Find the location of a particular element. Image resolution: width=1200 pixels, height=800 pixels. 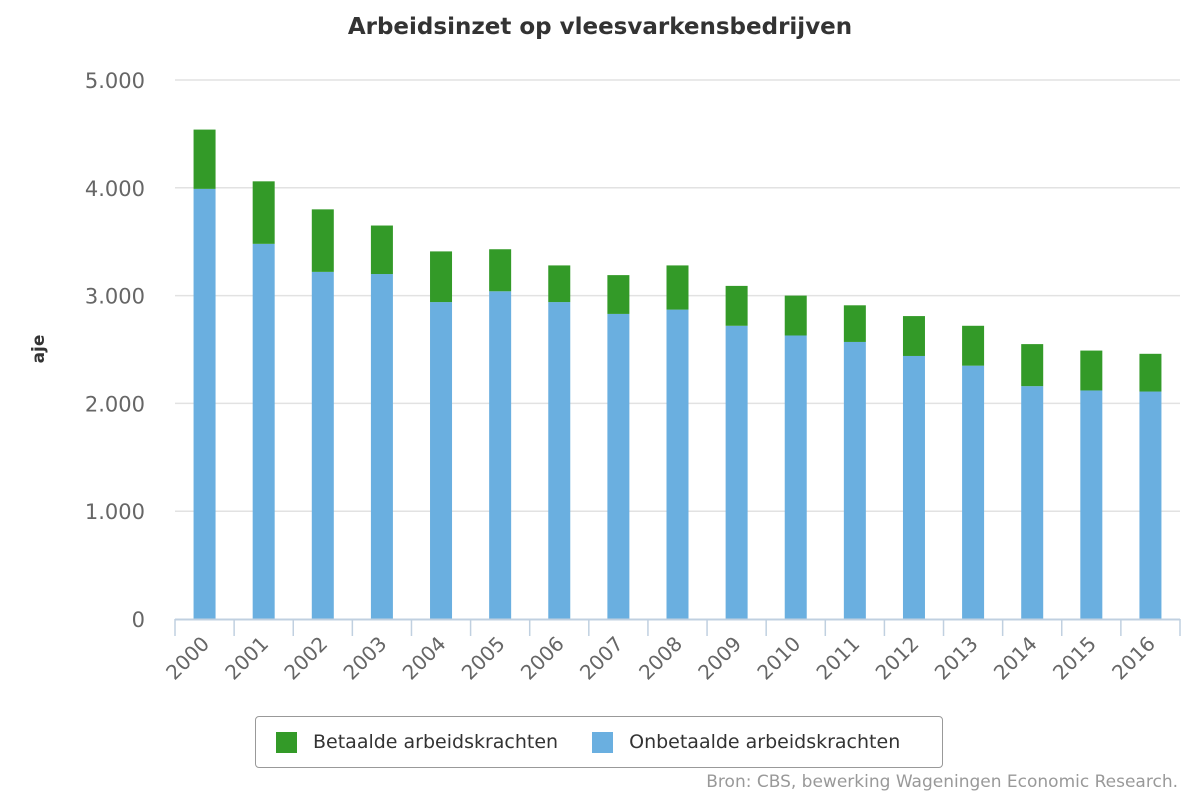

x-tick-label: 2009 is located at coordinates (719, 658).